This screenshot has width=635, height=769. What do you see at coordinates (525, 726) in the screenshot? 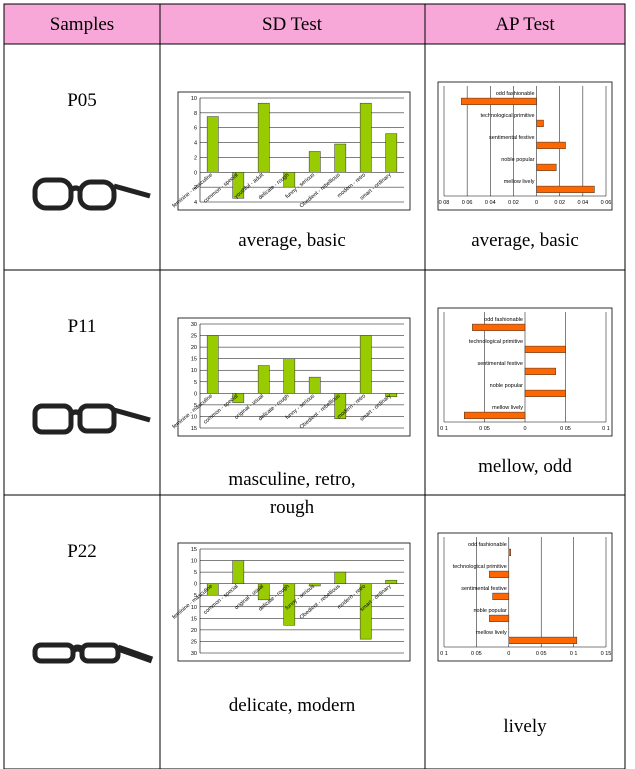
I see `ap-caption: lively` at bounding box center [525, 726].